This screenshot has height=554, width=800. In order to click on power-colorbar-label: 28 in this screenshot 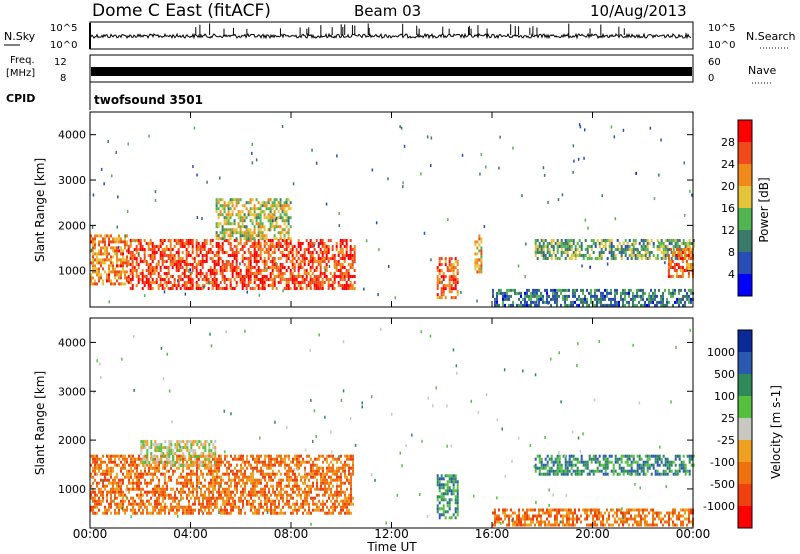, I will do `click(728, 142)`.